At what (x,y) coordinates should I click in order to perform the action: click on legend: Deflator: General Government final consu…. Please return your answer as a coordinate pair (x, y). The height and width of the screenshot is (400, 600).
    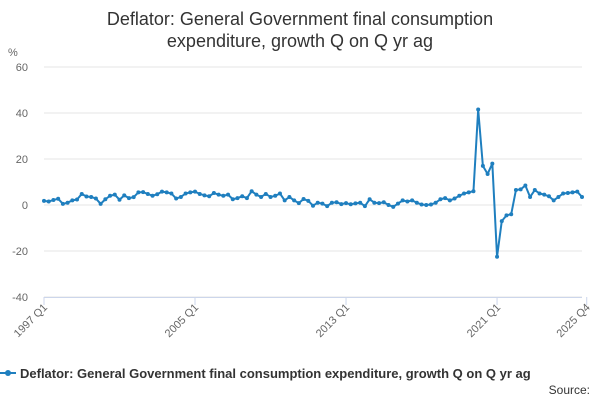
    Looking at the image, I should click on (265, 373).